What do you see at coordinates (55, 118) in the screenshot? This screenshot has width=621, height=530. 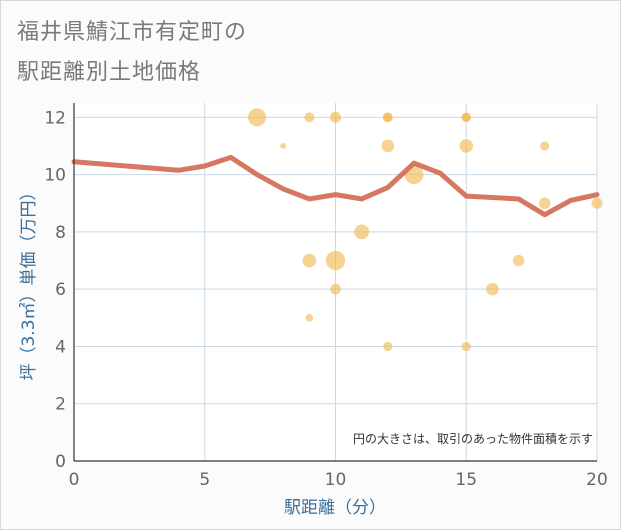 I see `y-tick-label: 12` at bounding box center [55, 118].